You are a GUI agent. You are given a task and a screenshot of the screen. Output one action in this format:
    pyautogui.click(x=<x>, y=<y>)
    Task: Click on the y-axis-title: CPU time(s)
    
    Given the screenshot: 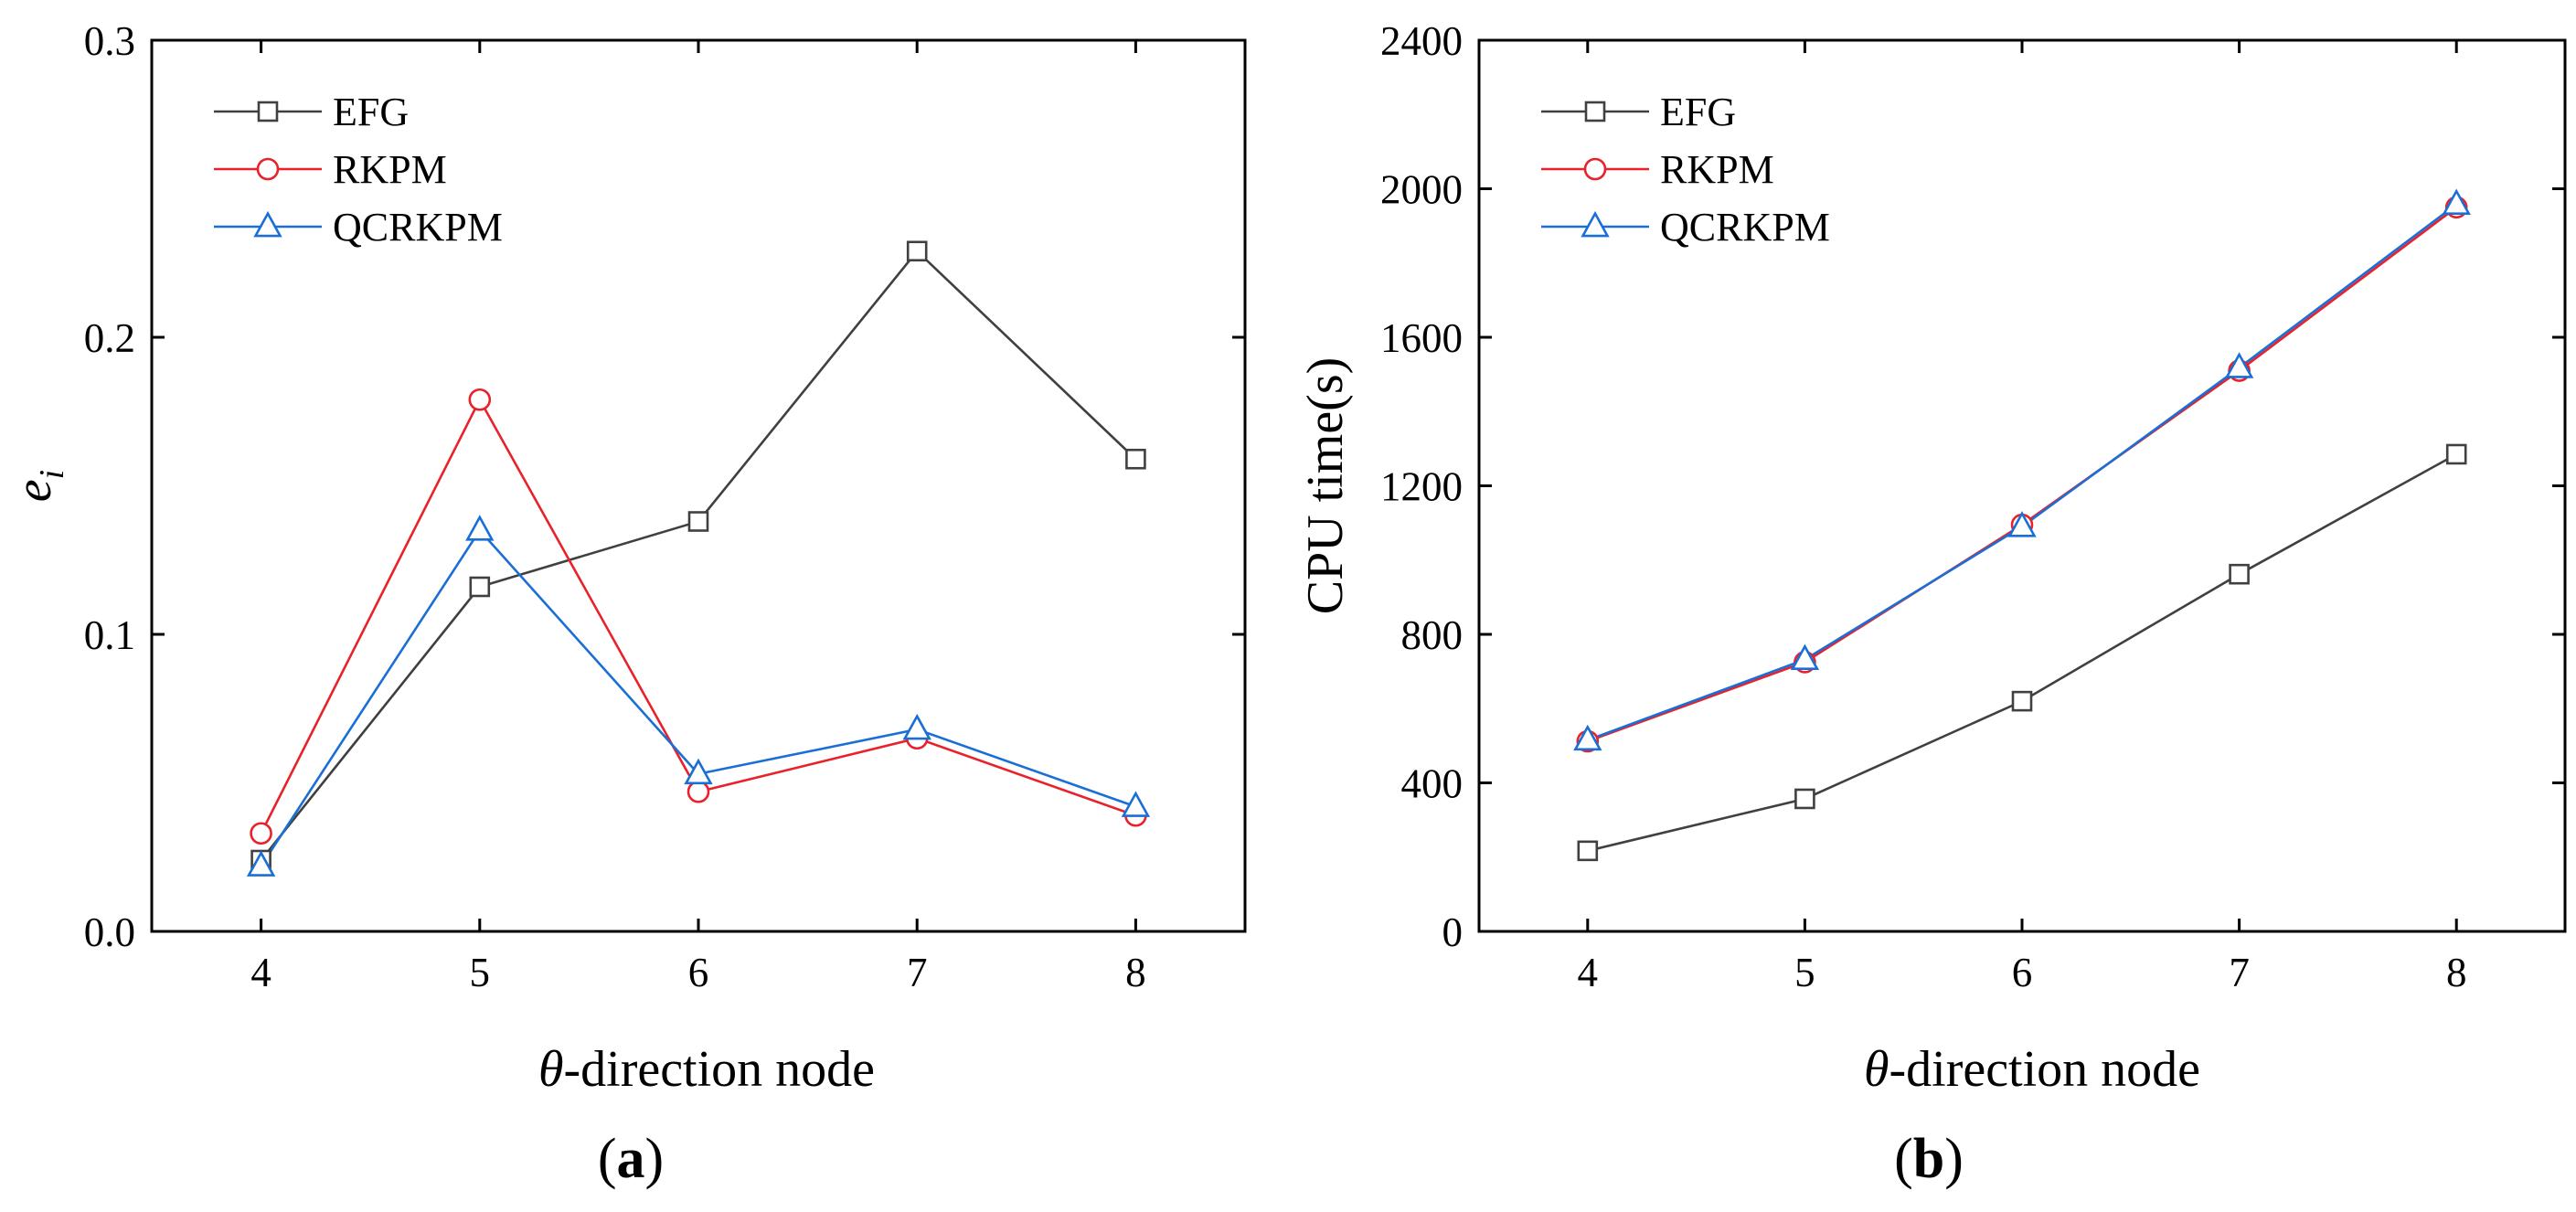 What is the action you would take?
    pyautogui.click(x=1325, y=486)
    